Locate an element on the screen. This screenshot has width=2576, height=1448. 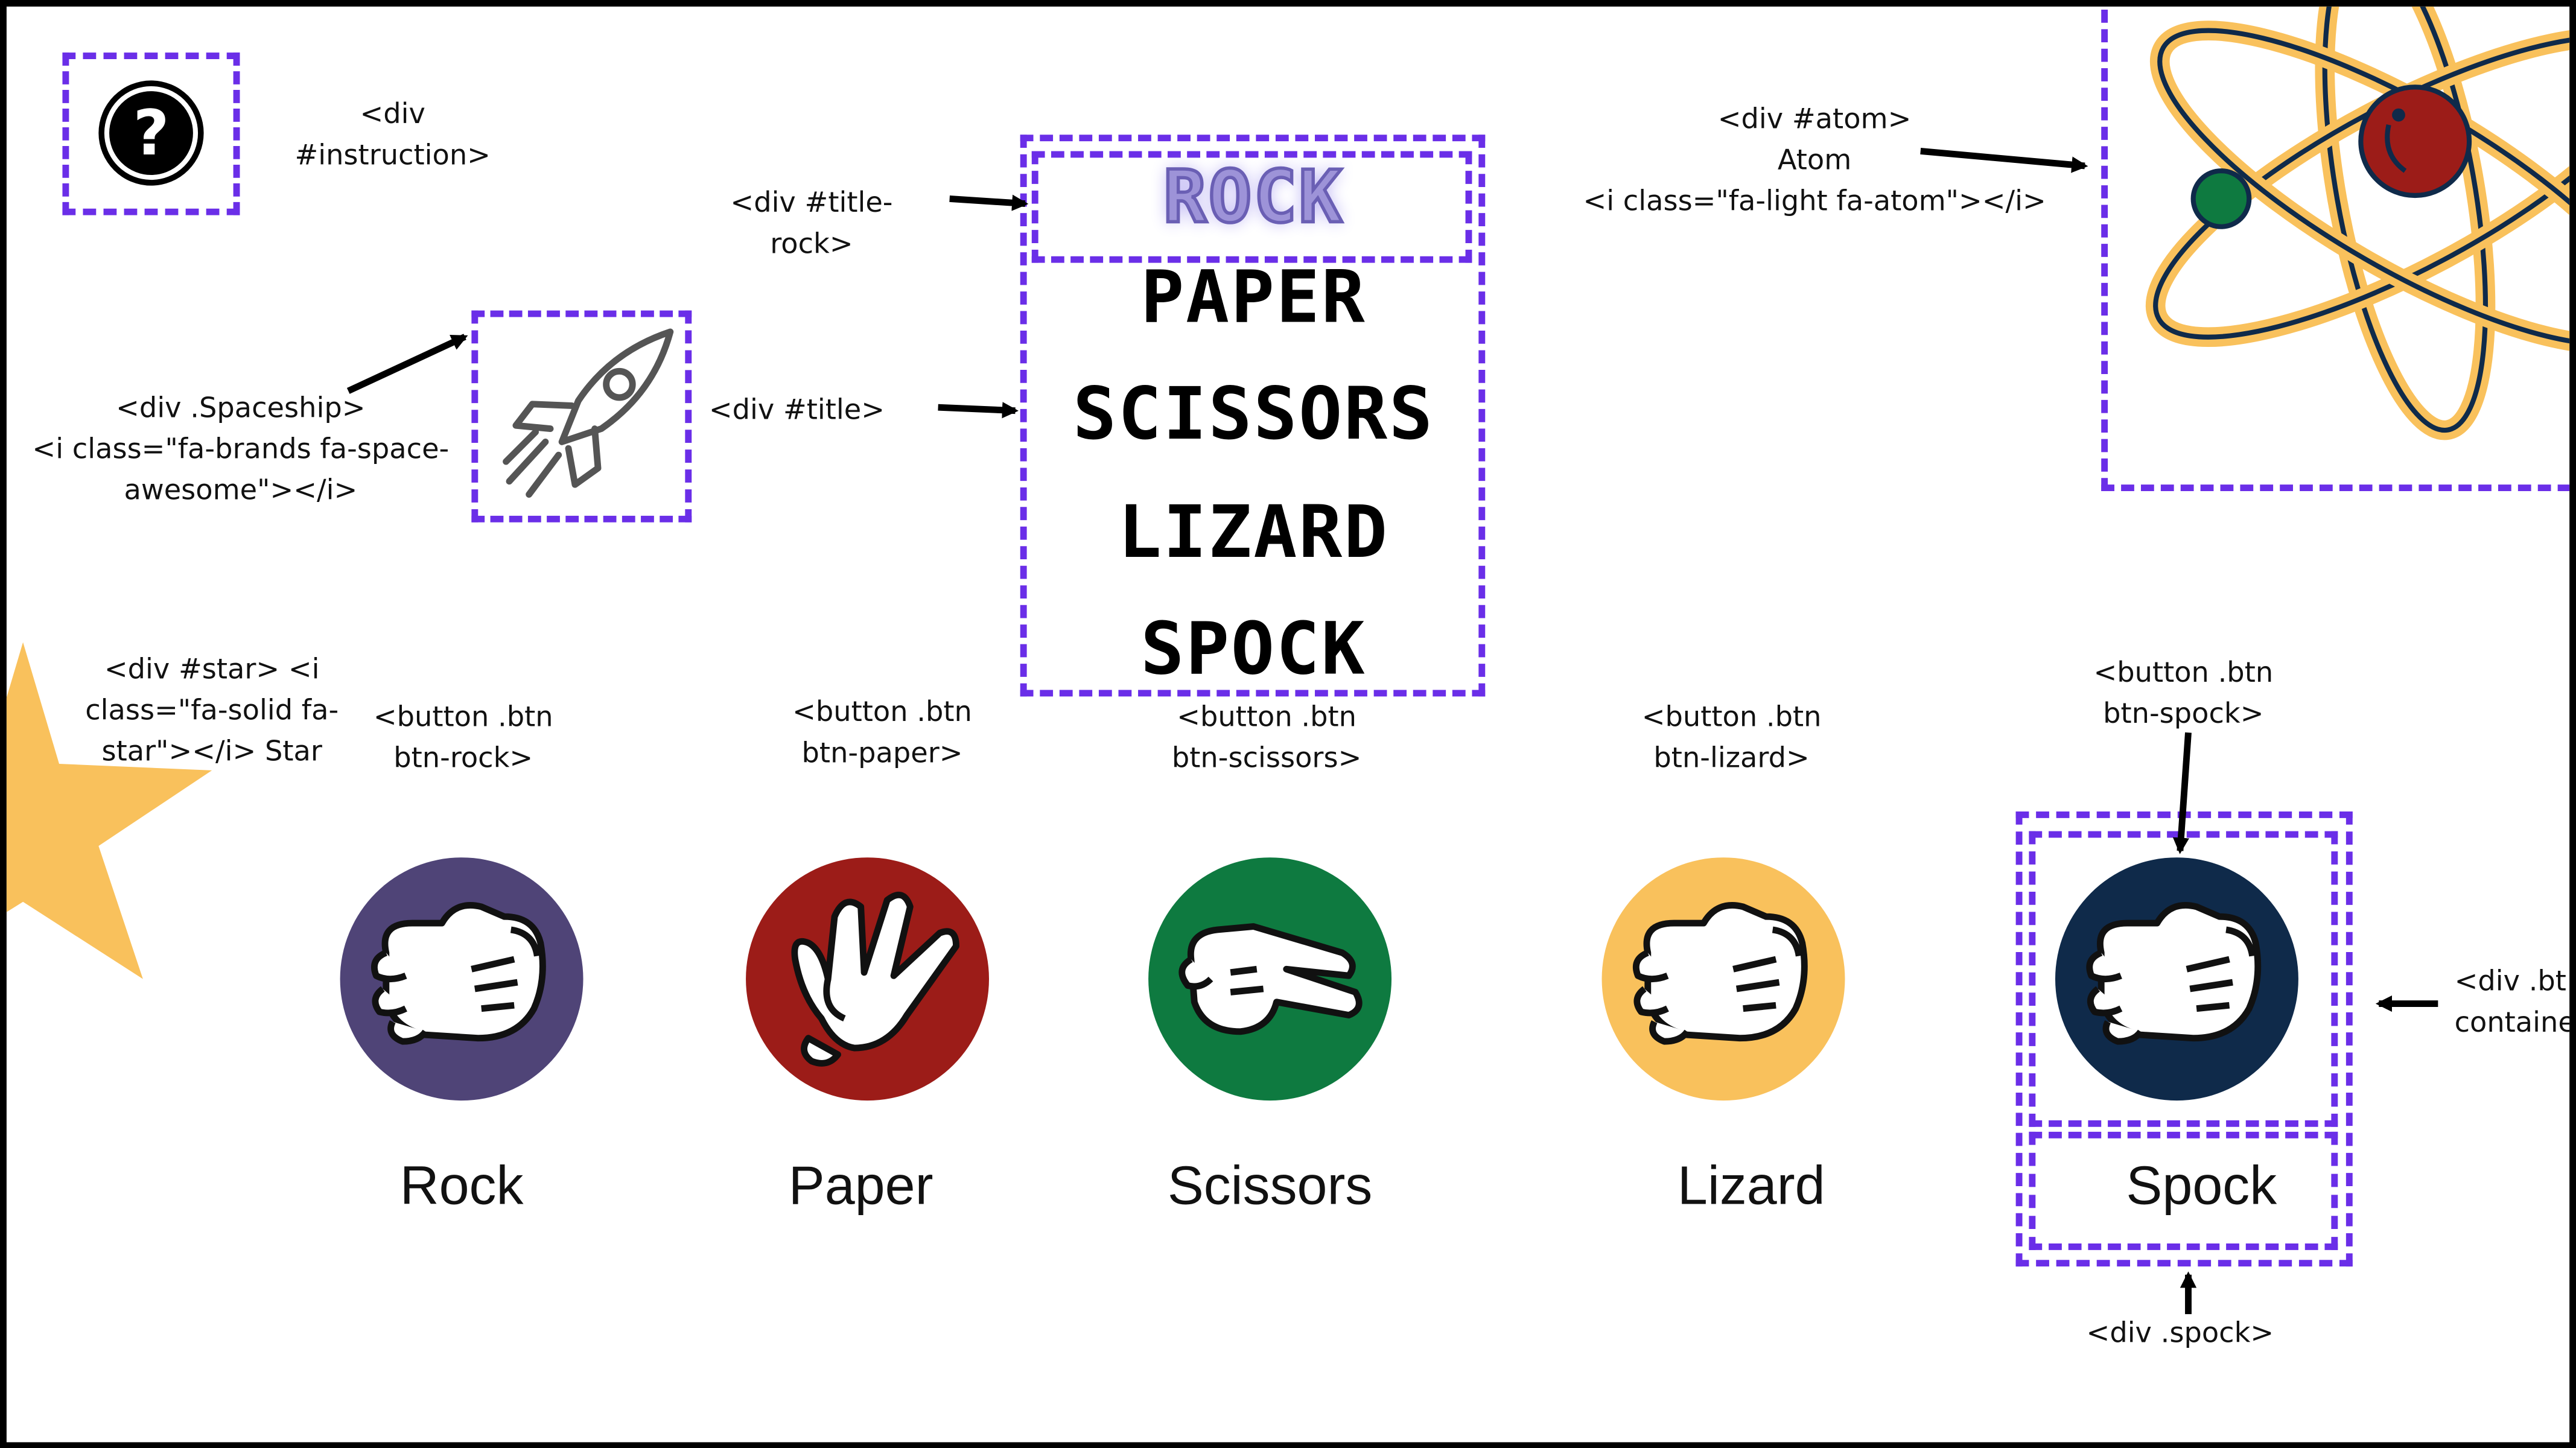
title-words: ROCK PAPER SCISSORS LIZARD SPOCK is located at coordinates (1253, 360).